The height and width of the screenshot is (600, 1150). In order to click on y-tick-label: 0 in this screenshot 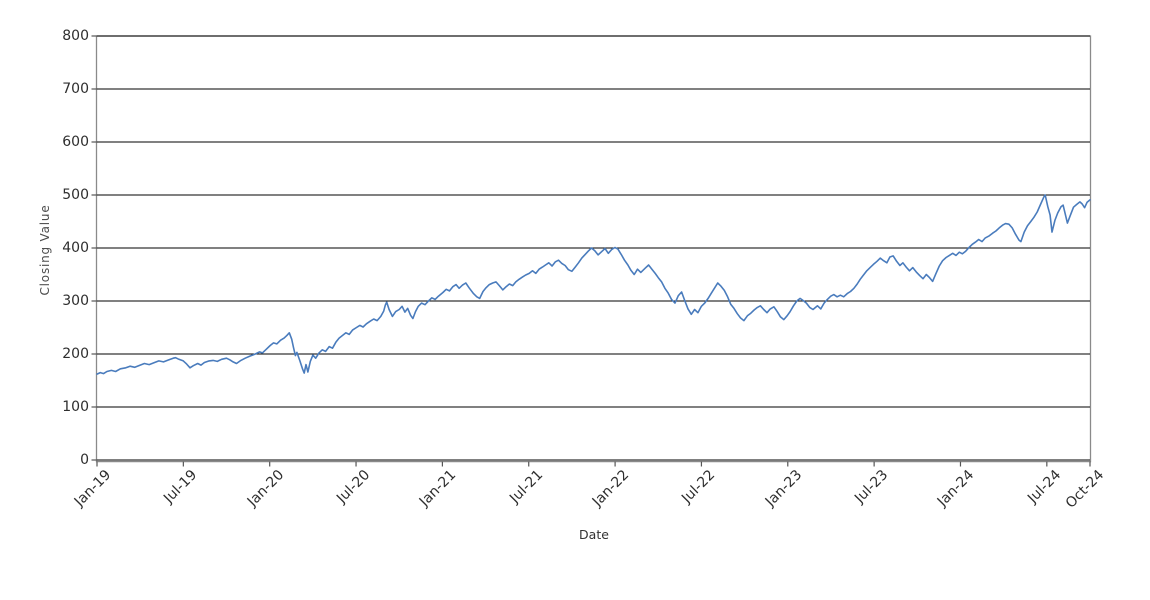, I will do `click(84, 459)`.